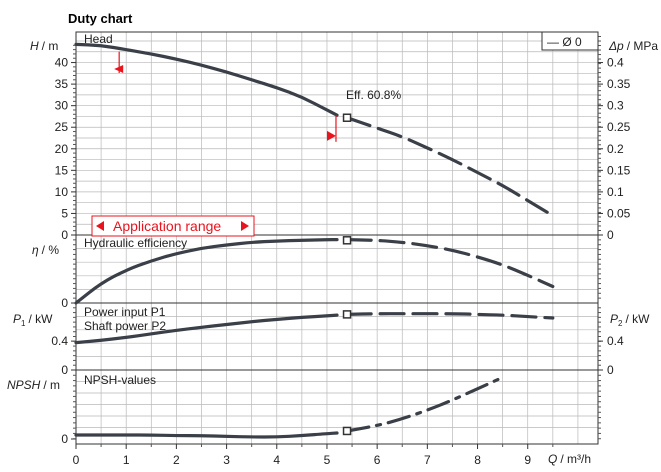  I want to click on power-input-title: Power input P1, so click(125, 312).